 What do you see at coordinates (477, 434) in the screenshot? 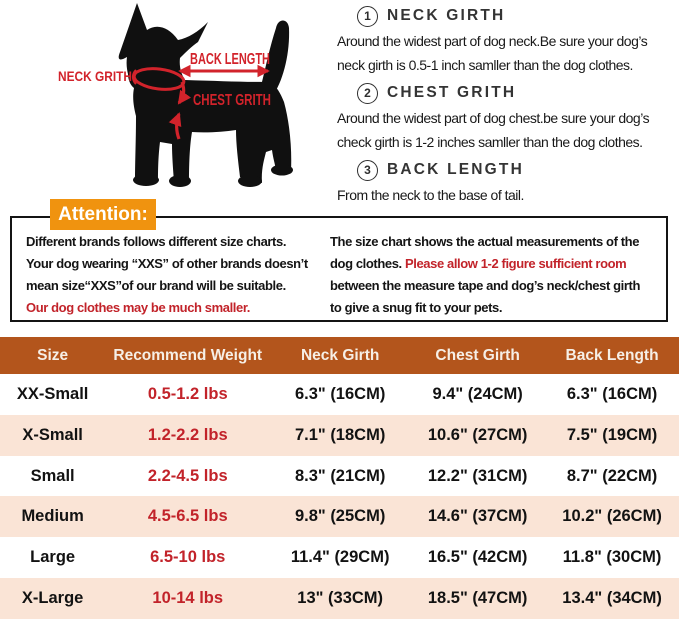
I see `cell-chest-girth: 10.6" (27CM)` at bounding box center [477, 434].